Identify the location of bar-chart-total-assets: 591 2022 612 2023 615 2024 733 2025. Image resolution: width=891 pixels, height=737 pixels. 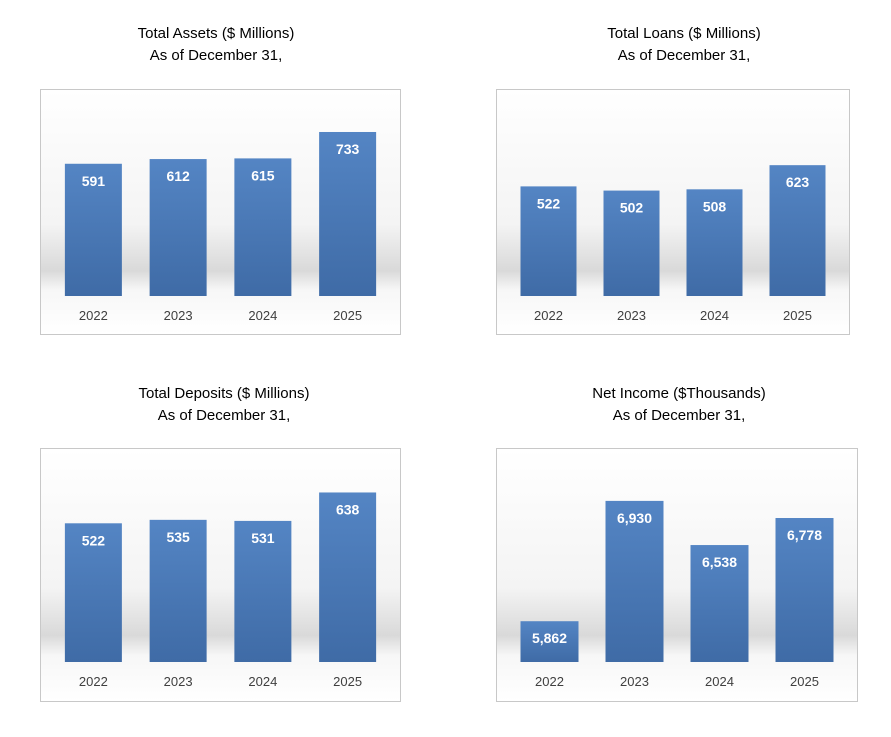
(220, 212).